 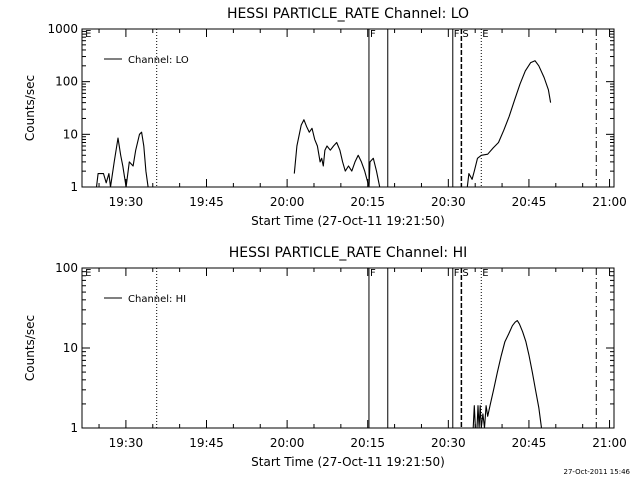 I want to click on legend-label: Channel: LO, so click(x=158, y=60).